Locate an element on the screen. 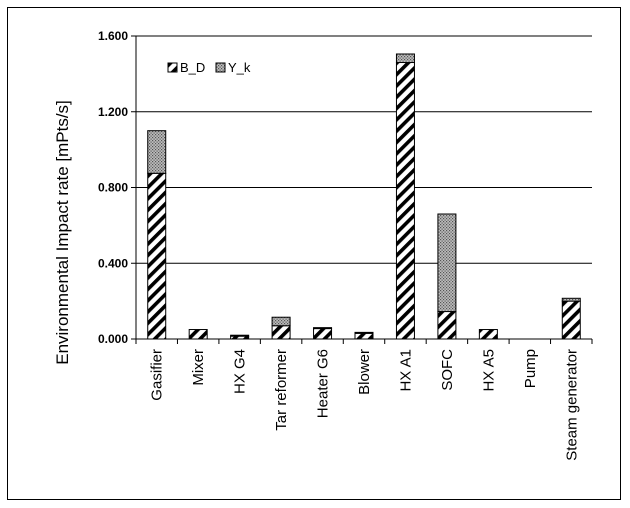  bar-y-k-hx-g4 is located at coordinates (240, 335).